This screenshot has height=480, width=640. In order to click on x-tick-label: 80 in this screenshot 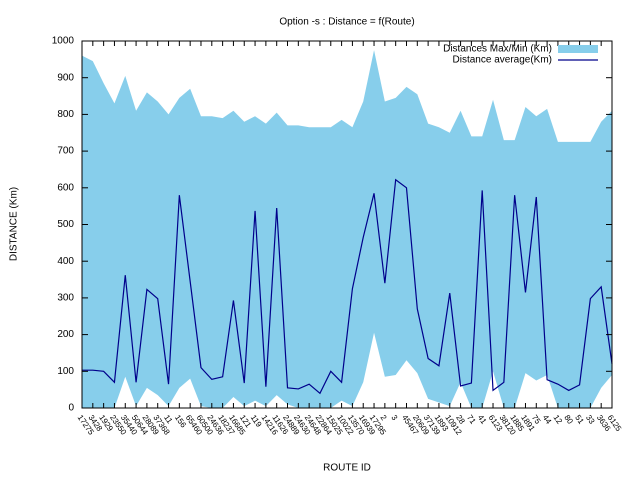, I will do `click(568, 419)`.